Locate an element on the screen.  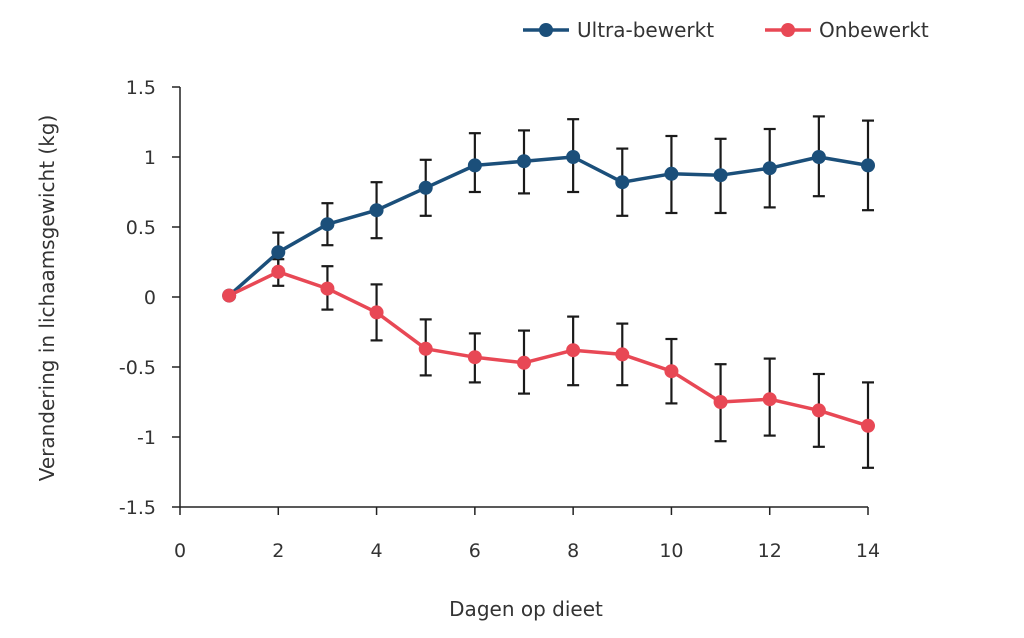
y-tick-label: -0.5 is located at coordinates (137, 368).